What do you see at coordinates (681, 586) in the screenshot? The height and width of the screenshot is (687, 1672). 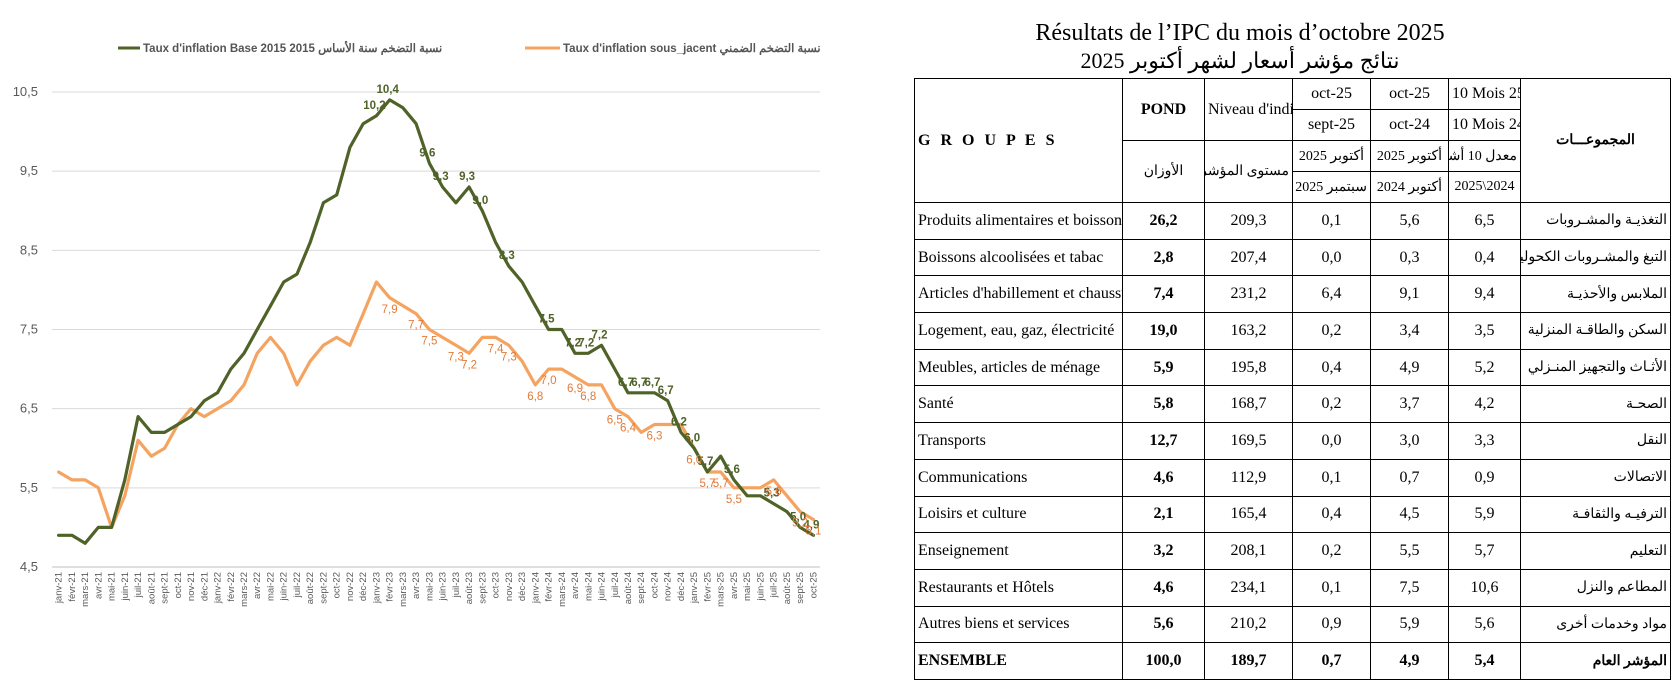 I see `x-tick-label: déc-24` at bounding box center [681, 586].